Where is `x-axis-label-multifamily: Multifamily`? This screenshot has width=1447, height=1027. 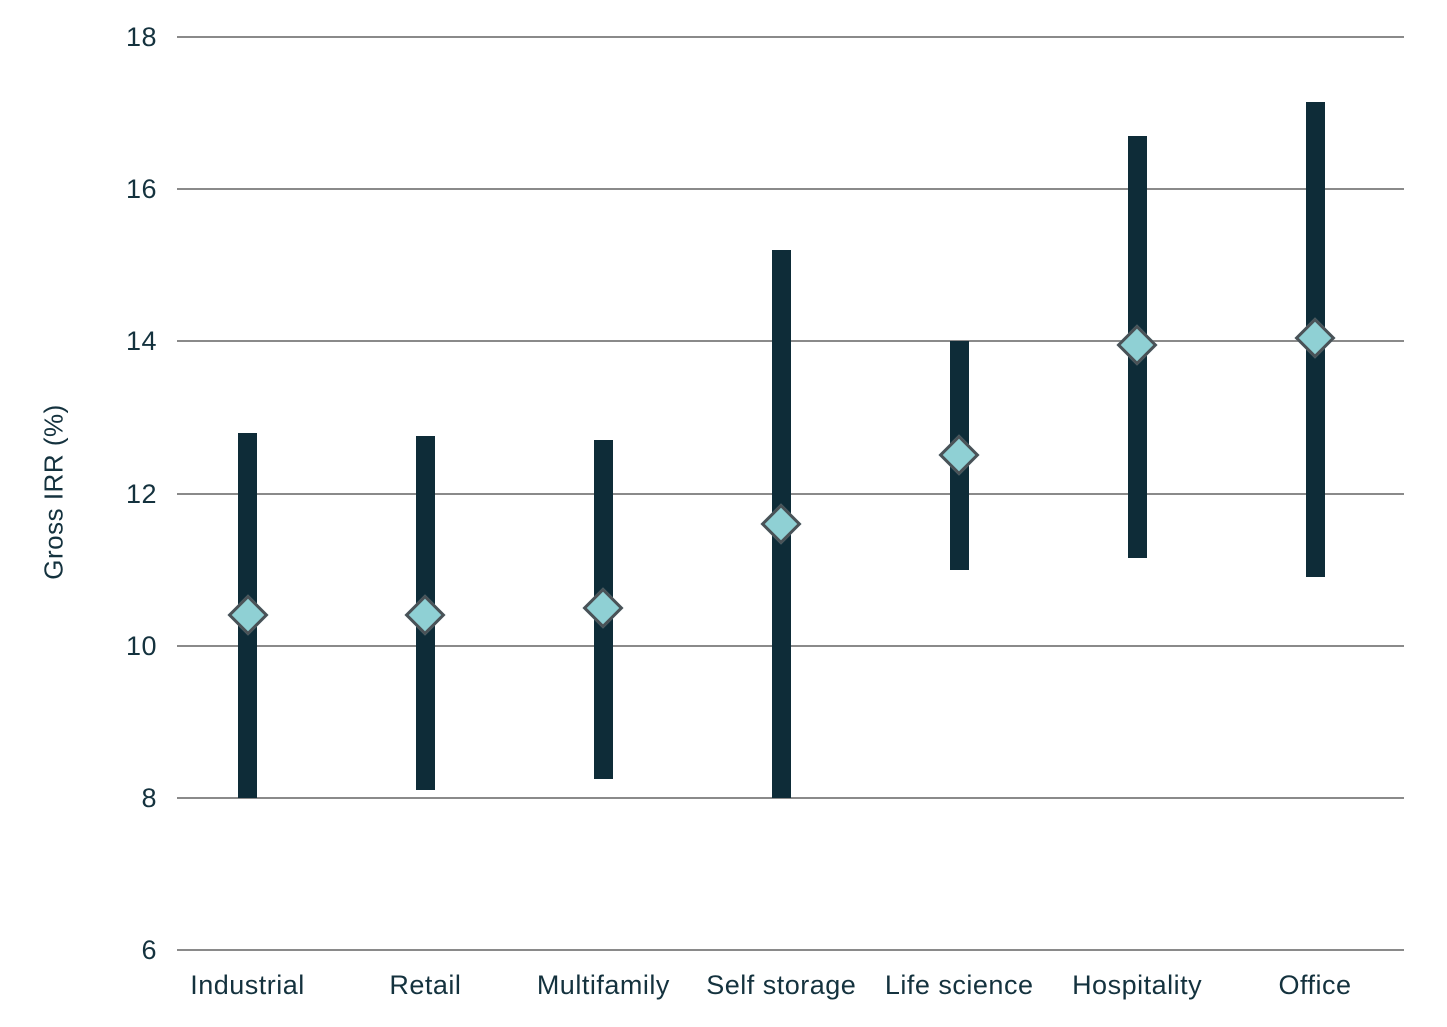
x-axis-label-multifamily: Multifamily is located at coordinates (603, 985).